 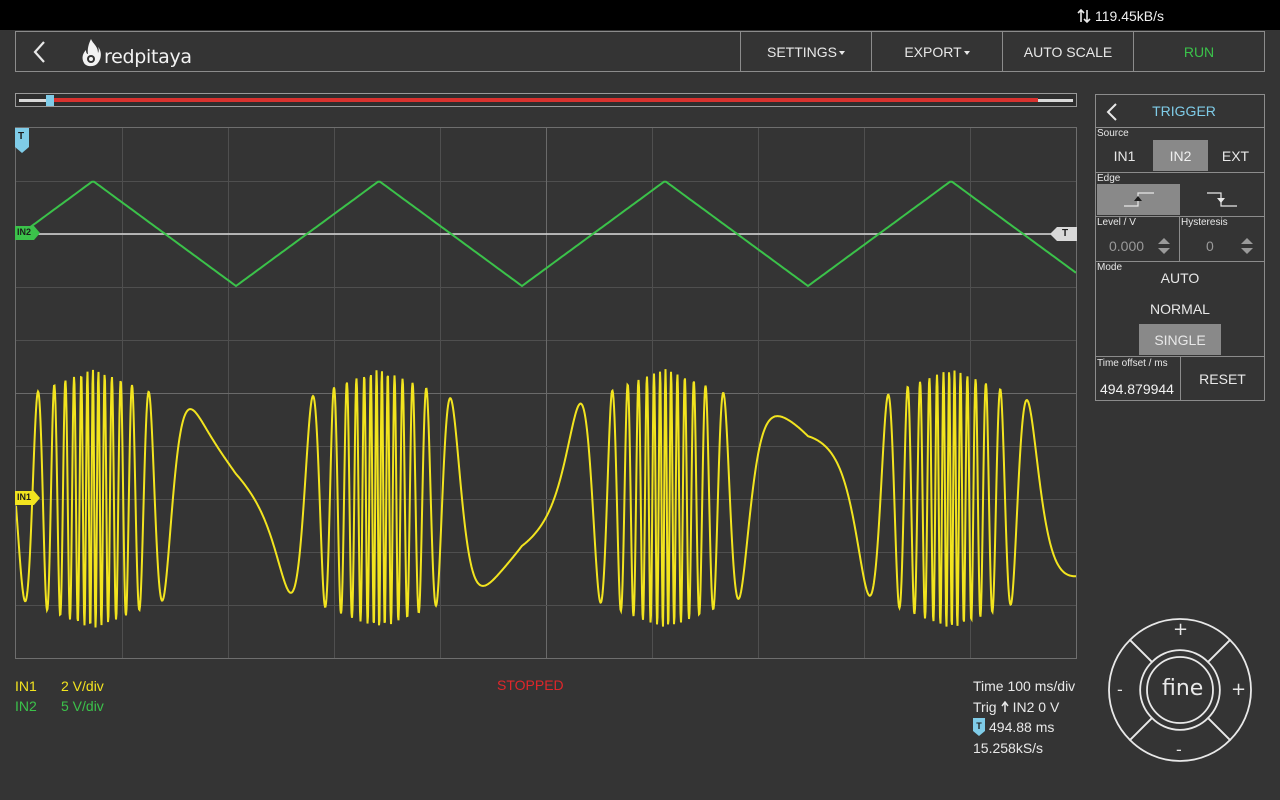 I want to click on in1-marker-label: IN1, so click(x=24, y=497).